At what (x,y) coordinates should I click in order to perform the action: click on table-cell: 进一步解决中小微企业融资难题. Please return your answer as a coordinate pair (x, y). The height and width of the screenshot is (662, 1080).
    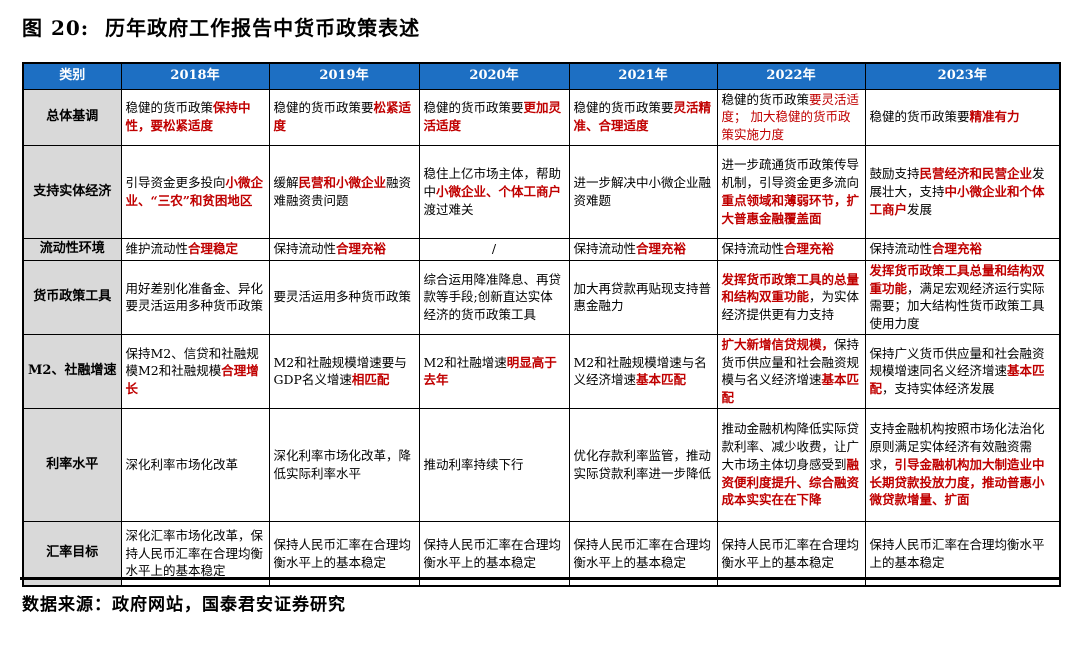
    Looking at the image, I should click on (643, 191).